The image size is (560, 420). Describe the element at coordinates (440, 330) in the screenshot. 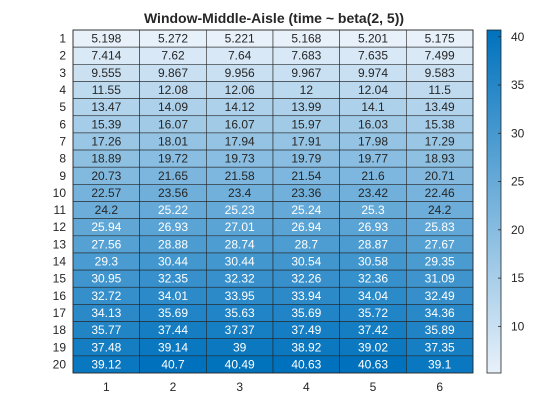

I see `cell-value-label: 35.89` at that location.